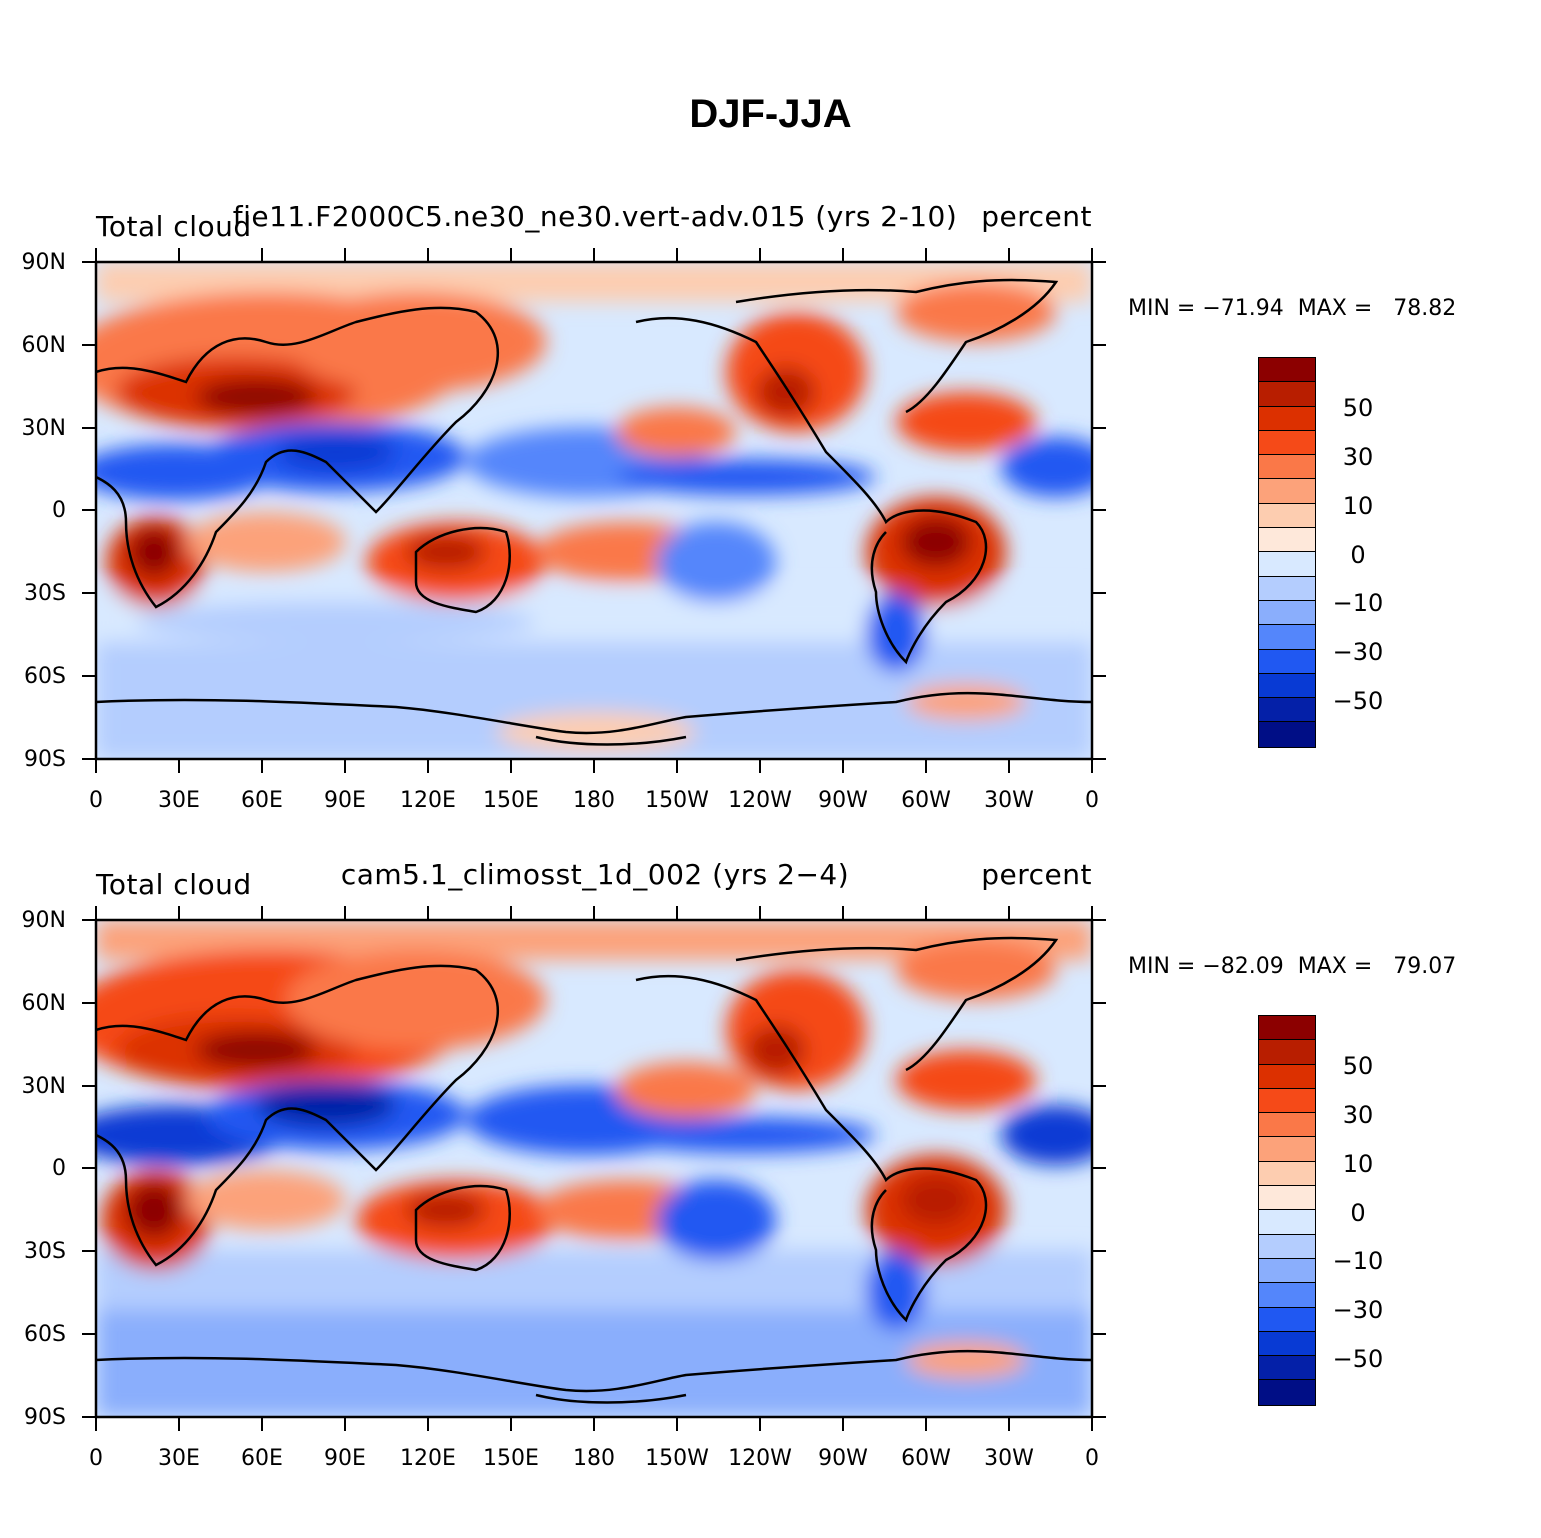 The height and width of the screenshot is (1538, 1541). I want to click on panel-case-label: cam5.1_climosst_1d_002 (yrs 2−4), so click(595, 874).